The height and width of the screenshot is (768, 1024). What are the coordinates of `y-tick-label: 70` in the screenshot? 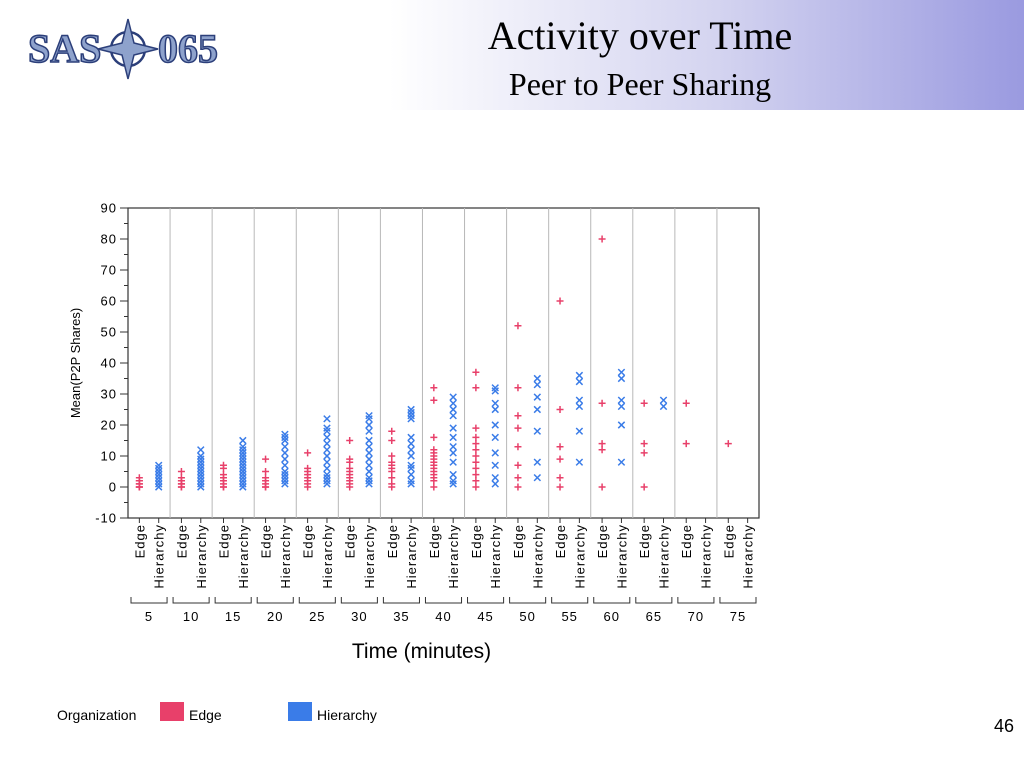 It's located at (109, 270).